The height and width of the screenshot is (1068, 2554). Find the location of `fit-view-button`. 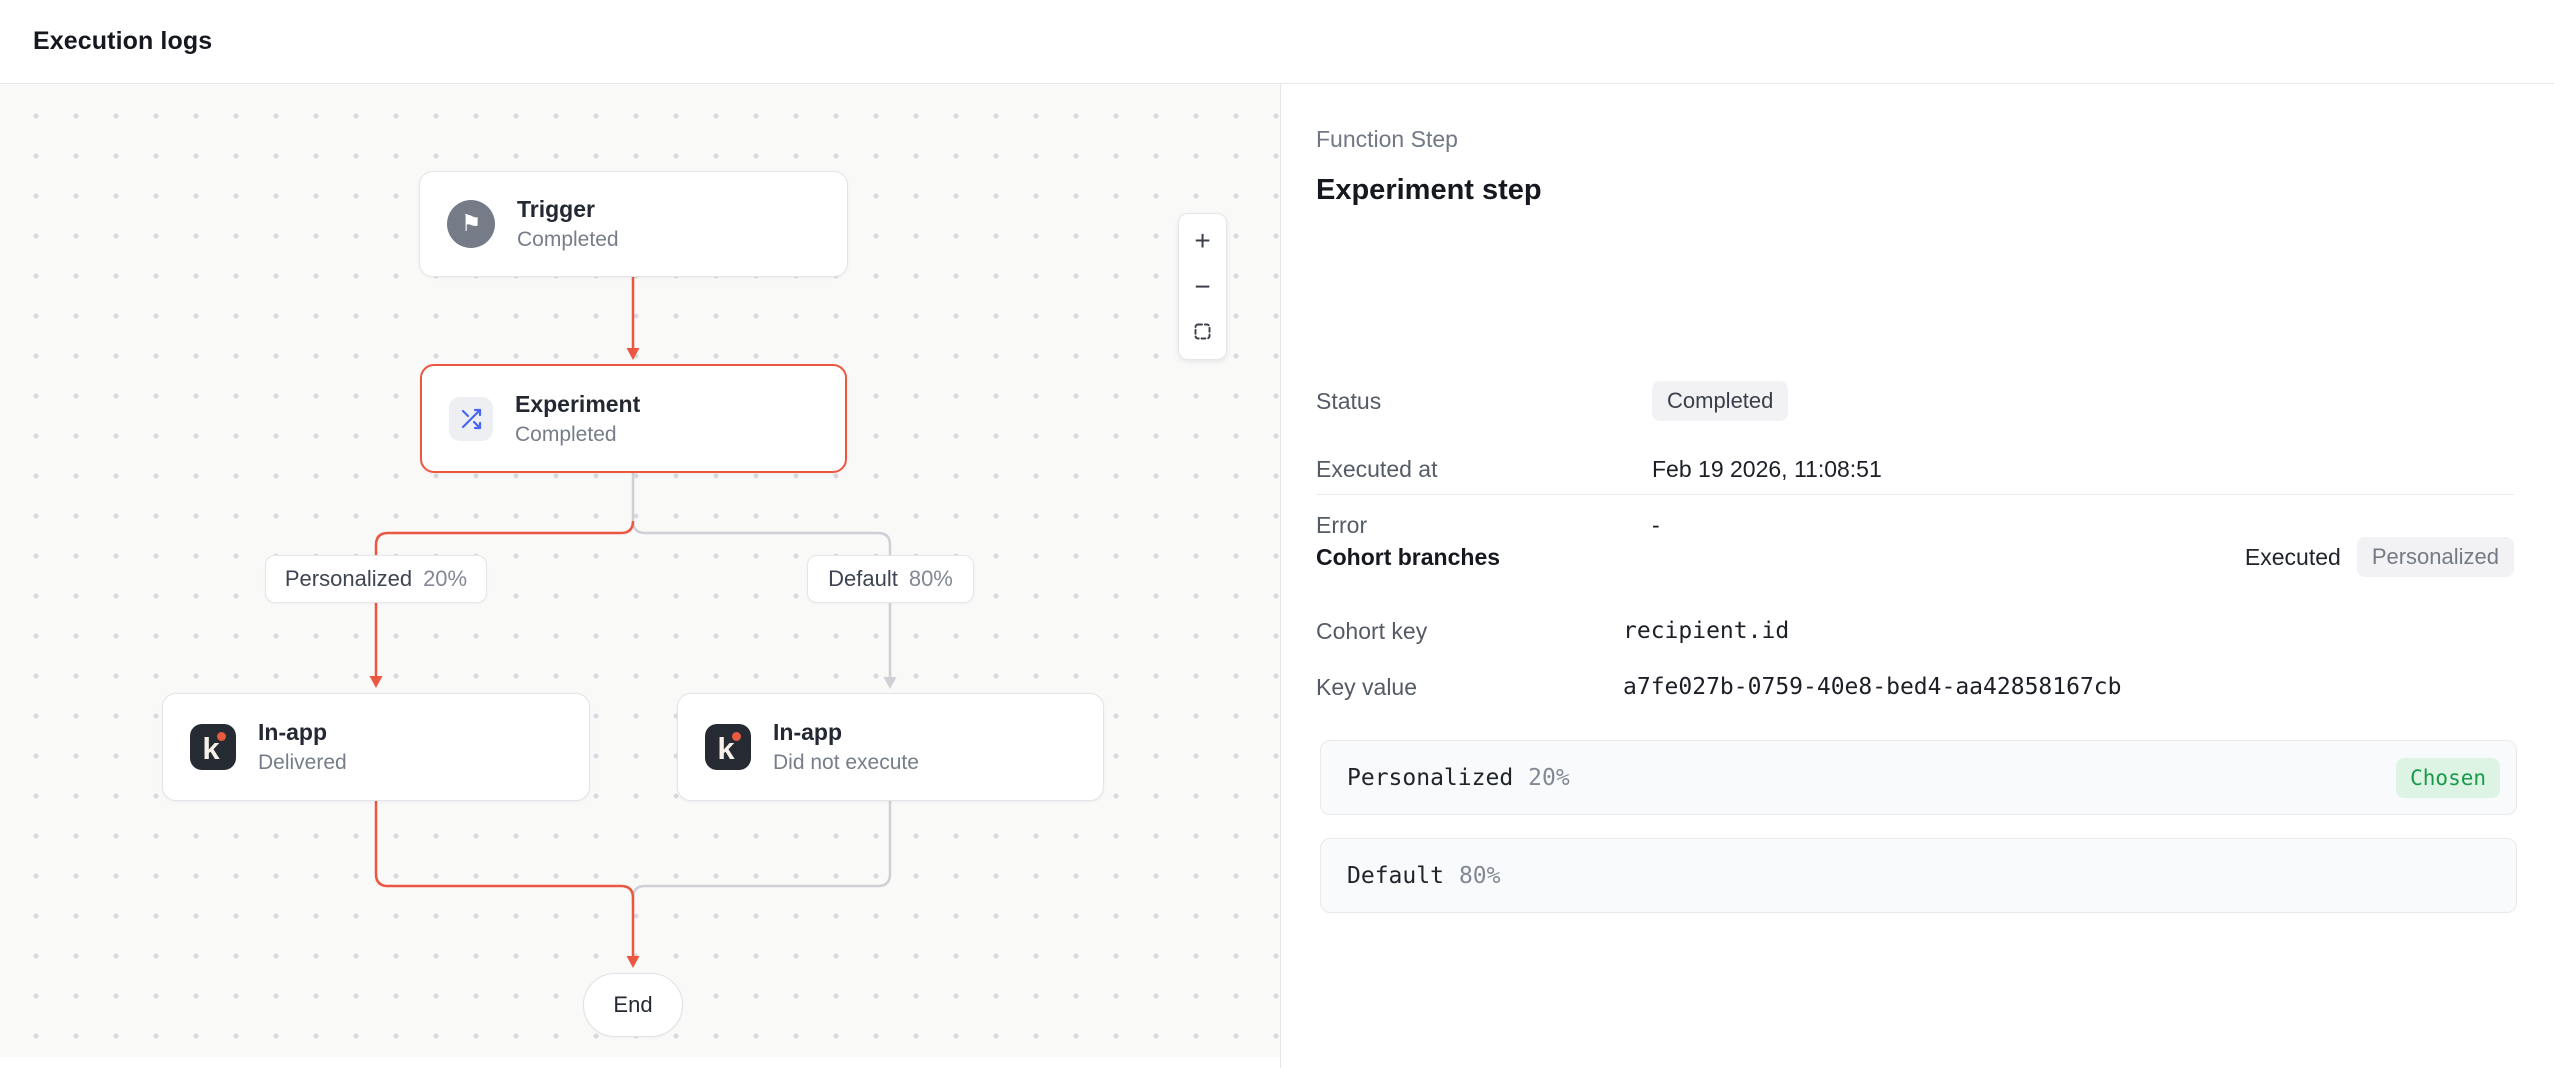

fit-view-button is located at coordinates (1202, 332).